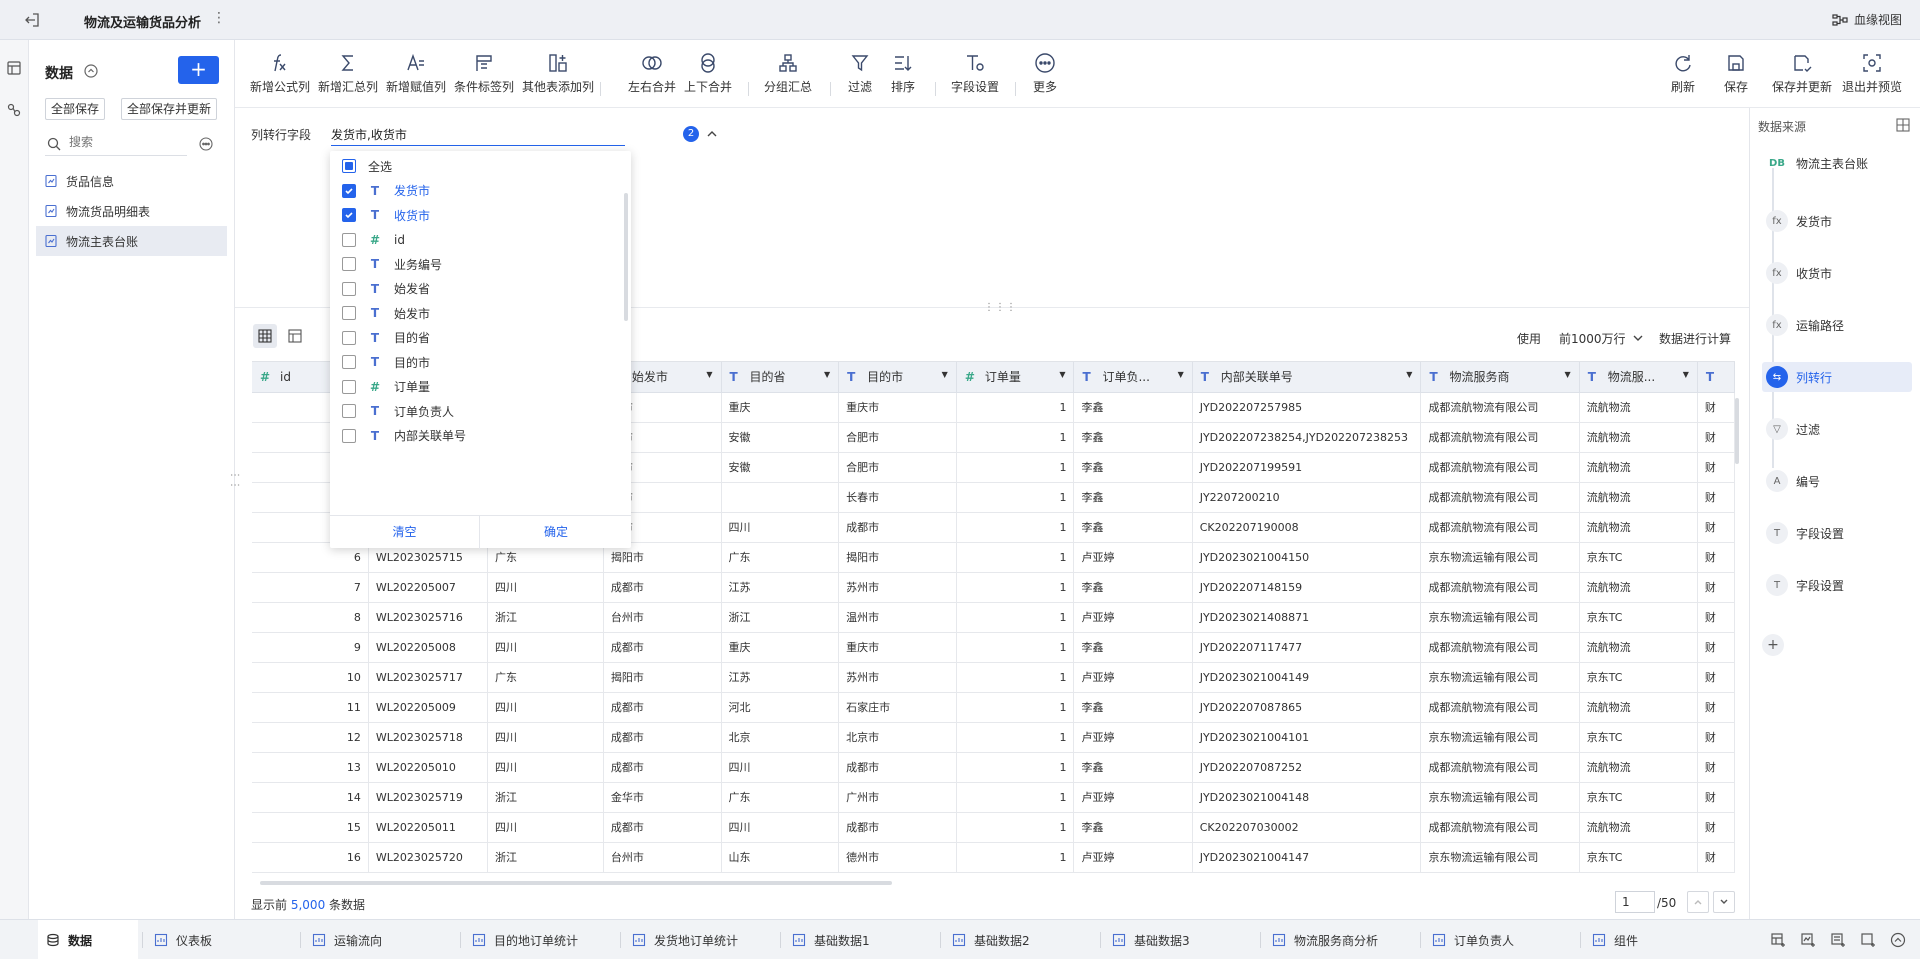 The height and width of the screenshot is (960, 1920). I want to click on table-cell: 北京市, so click(897, 737).